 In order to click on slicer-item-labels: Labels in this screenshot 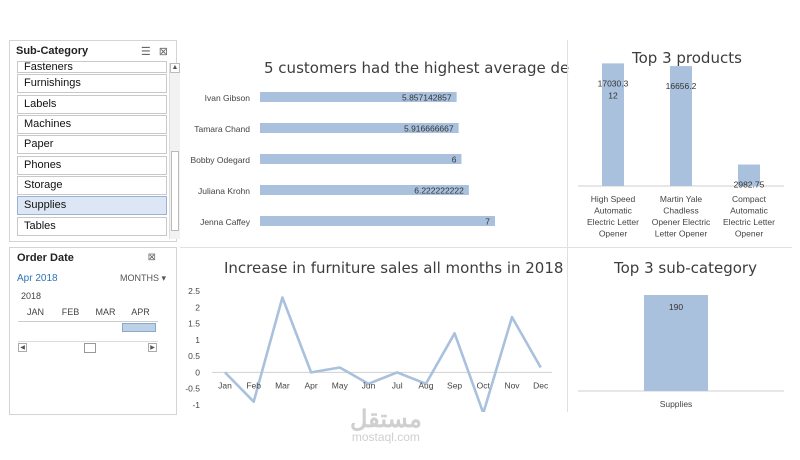, I will do `click(92, 104)`.